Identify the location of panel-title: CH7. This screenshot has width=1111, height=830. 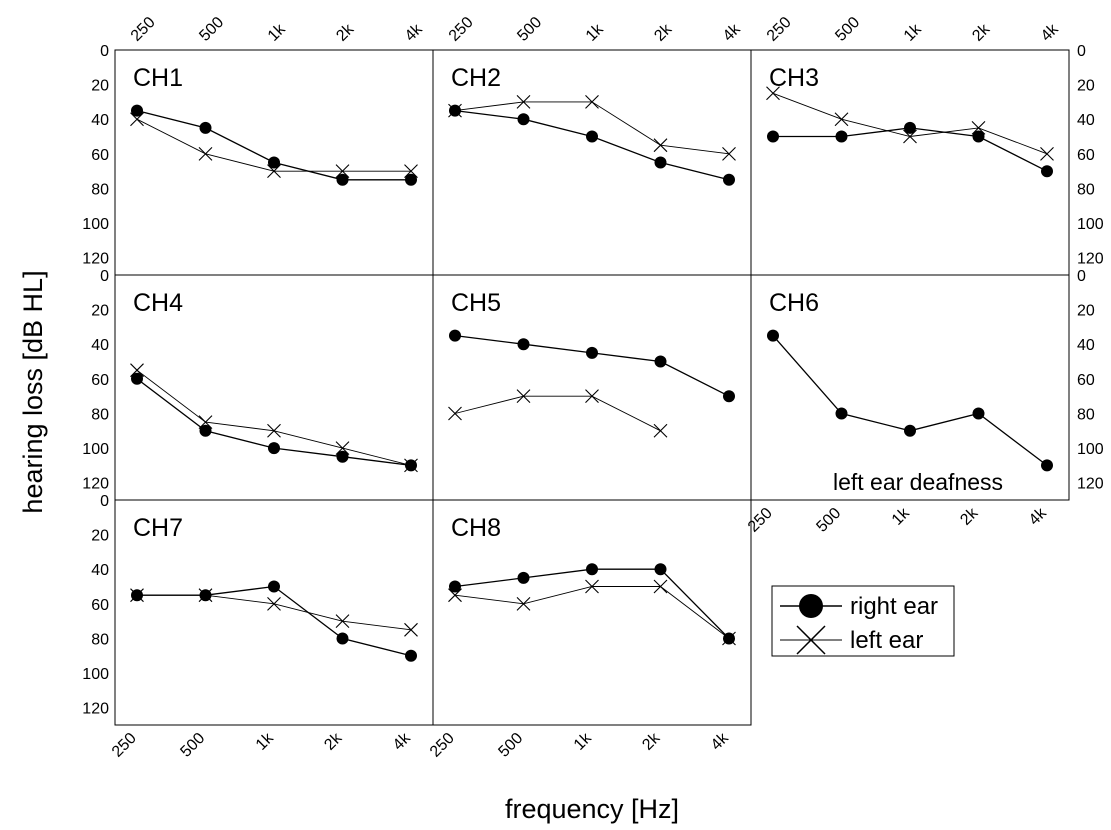
(158, 528).